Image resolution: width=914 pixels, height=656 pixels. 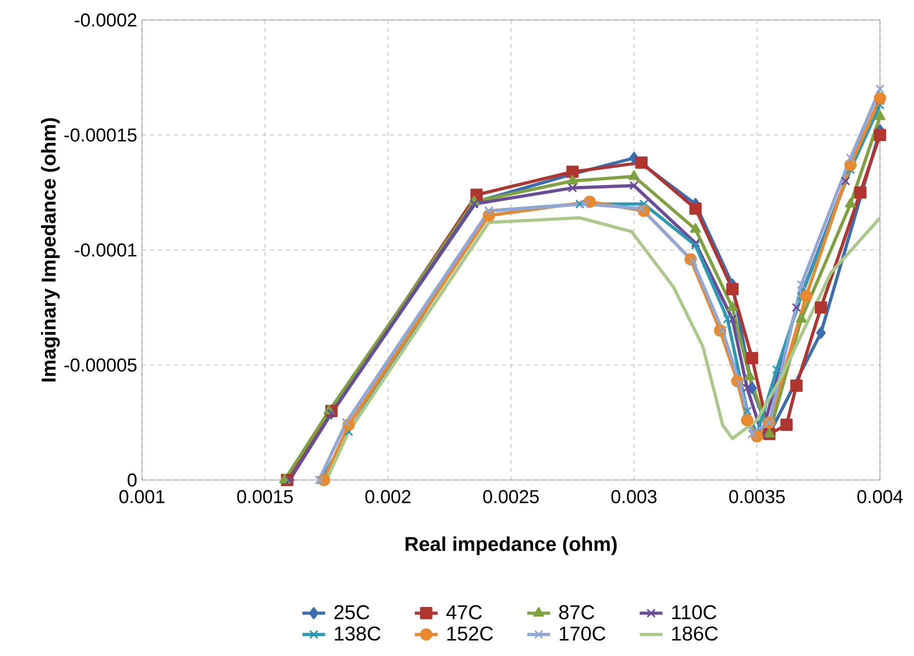 I want to click on legend-label: 110C, so click(x=694, y=612).